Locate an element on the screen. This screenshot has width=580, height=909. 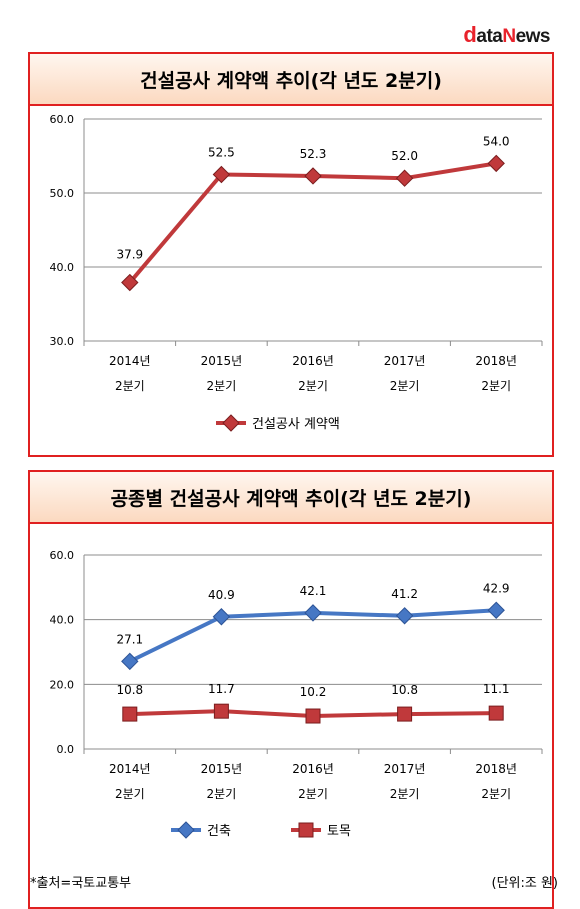
y-tick-label: 30.0 is located at coordinates (62, 341).